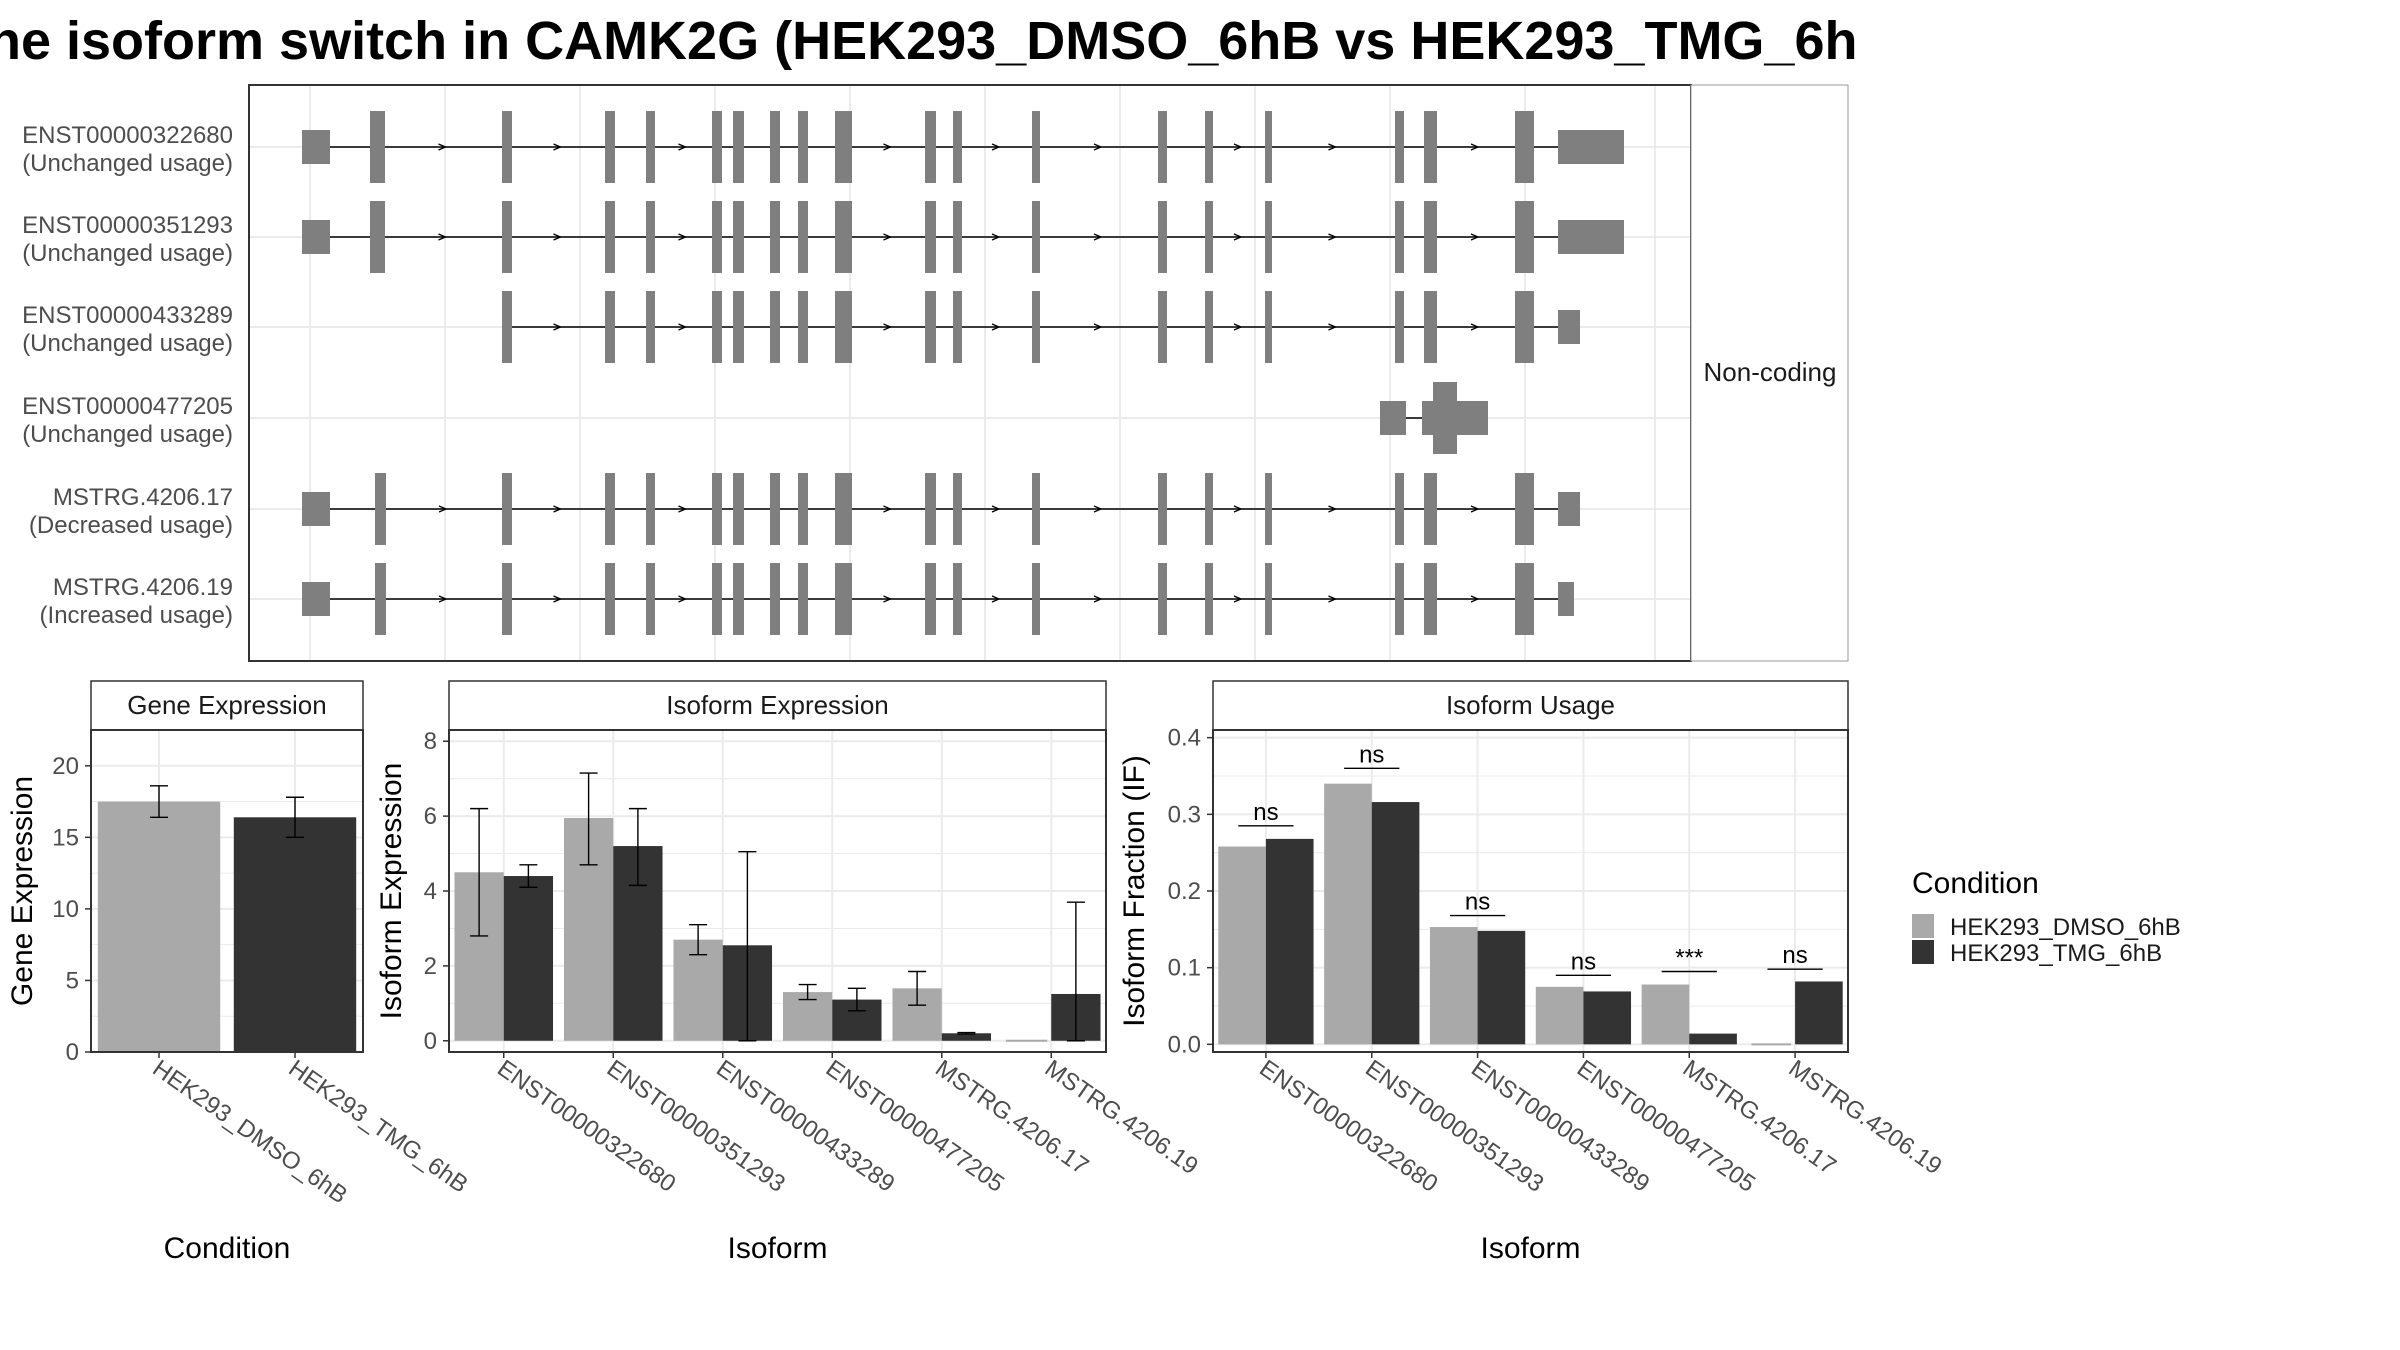 The image size is (2400, 1350). I want to click on panel-title: Isoform Expression, so click(777, 705).